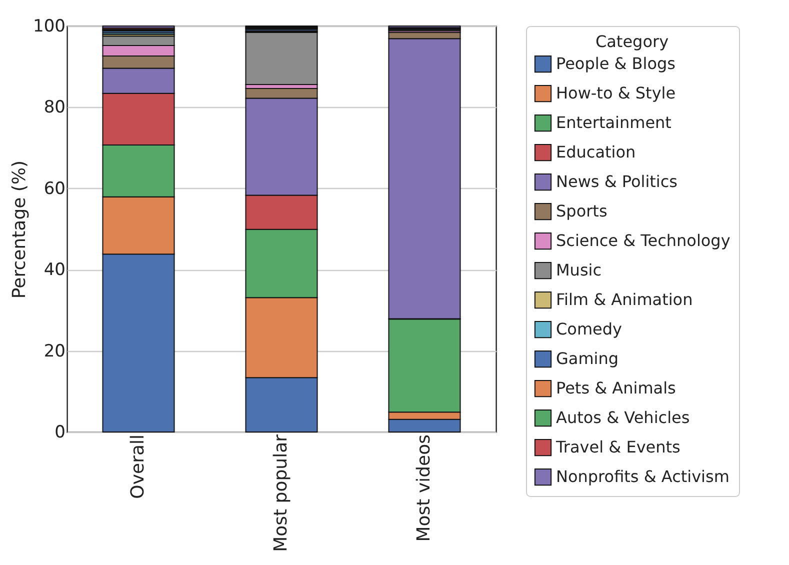 The height and width of the screenshot is (565, 789). Describe the element at coordinates (643, 476) in the screenshot. I see `legend-label: Nonprofits & Activism` at that location.